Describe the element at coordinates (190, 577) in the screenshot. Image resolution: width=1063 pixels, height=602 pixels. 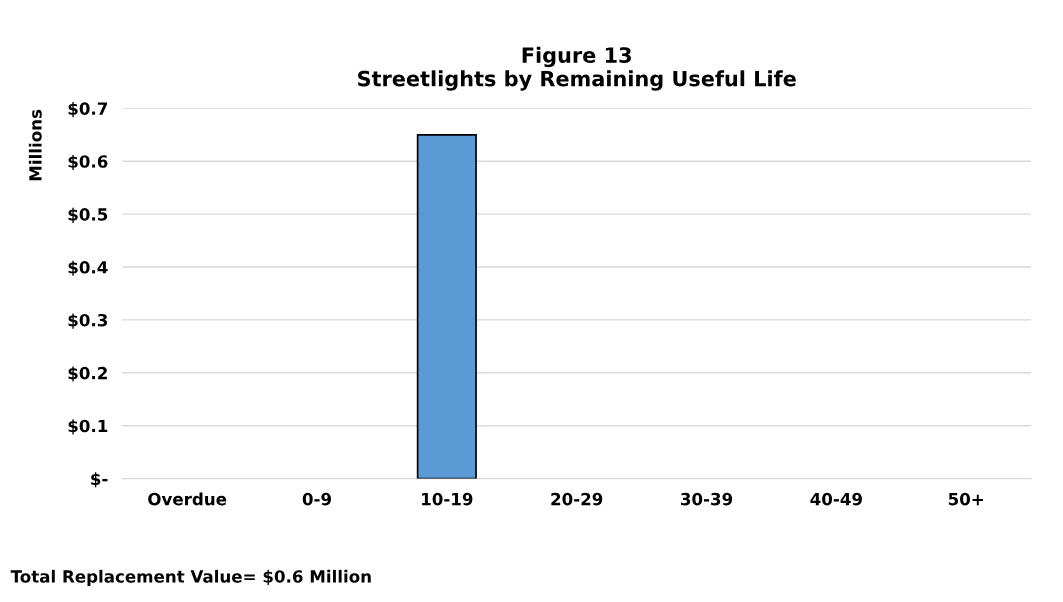
I see `text: Total Replacement Value= $0.6 Million` at that location.